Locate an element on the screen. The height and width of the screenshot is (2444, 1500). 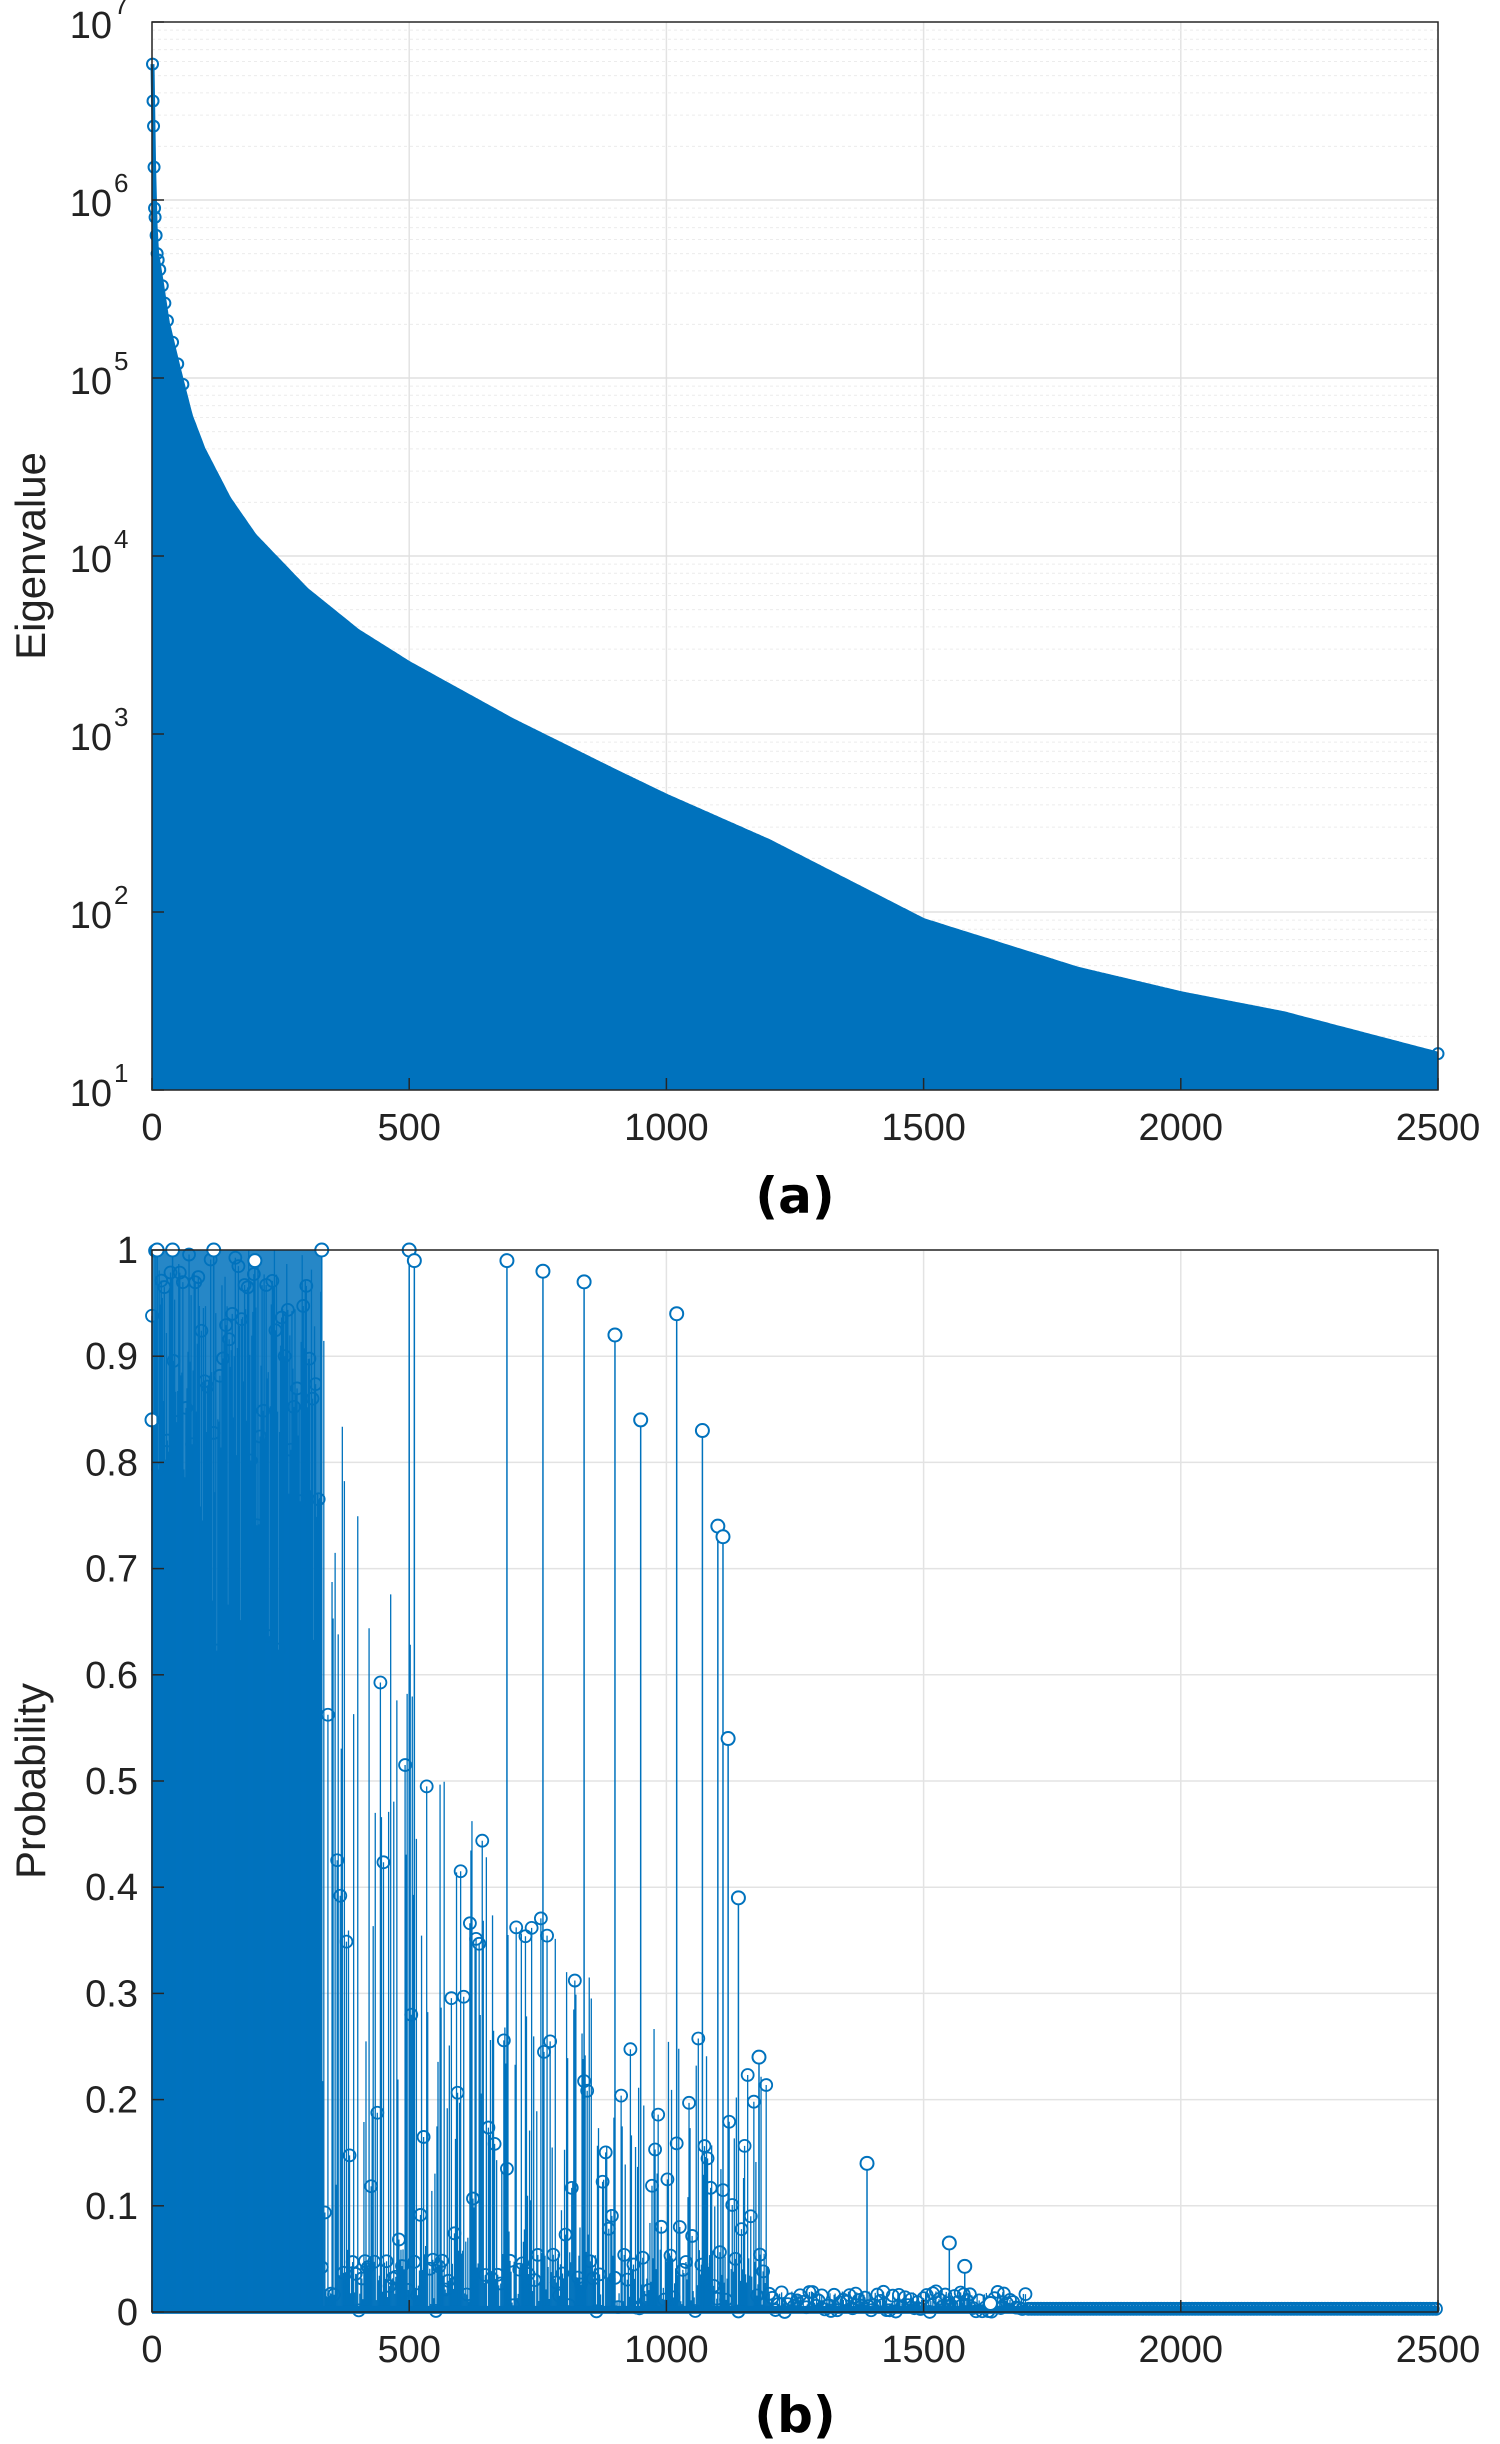
x-tick-label: 2500 is located at coordinates (1438, 2350).